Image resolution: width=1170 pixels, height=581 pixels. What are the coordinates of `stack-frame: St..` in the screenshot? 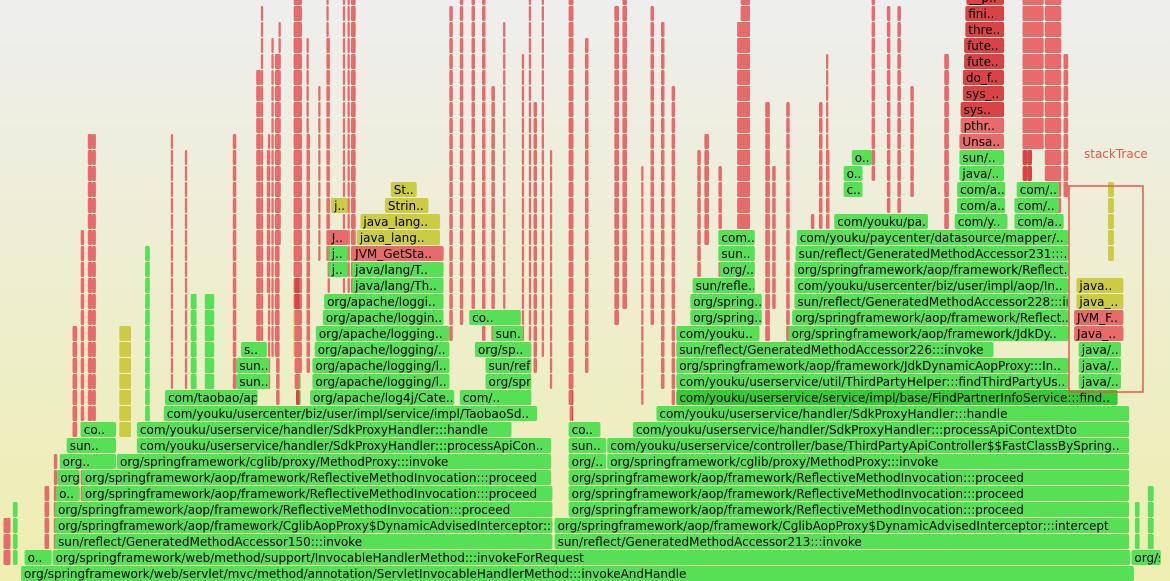 It's located at (403, 189).